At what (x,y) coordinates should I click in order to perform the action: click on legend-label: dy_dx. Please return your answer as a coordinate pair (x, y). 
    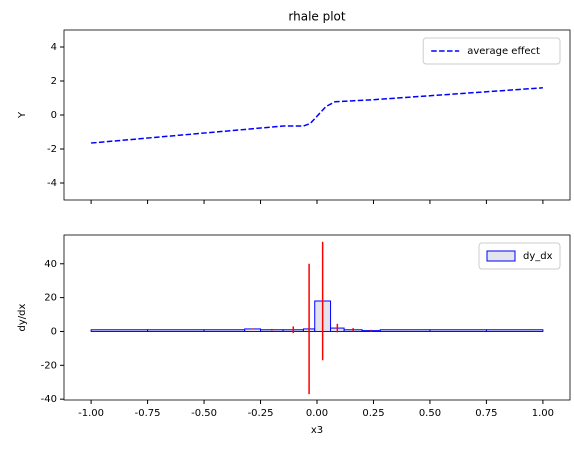
    Looking at the image, I should click on (538, 256).